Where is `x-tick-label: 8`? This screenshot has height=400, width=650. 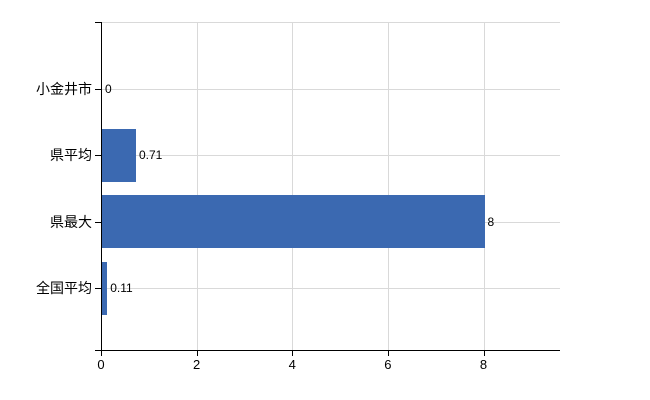
x-tick-label: 8 is located at coordinates (483, 364).